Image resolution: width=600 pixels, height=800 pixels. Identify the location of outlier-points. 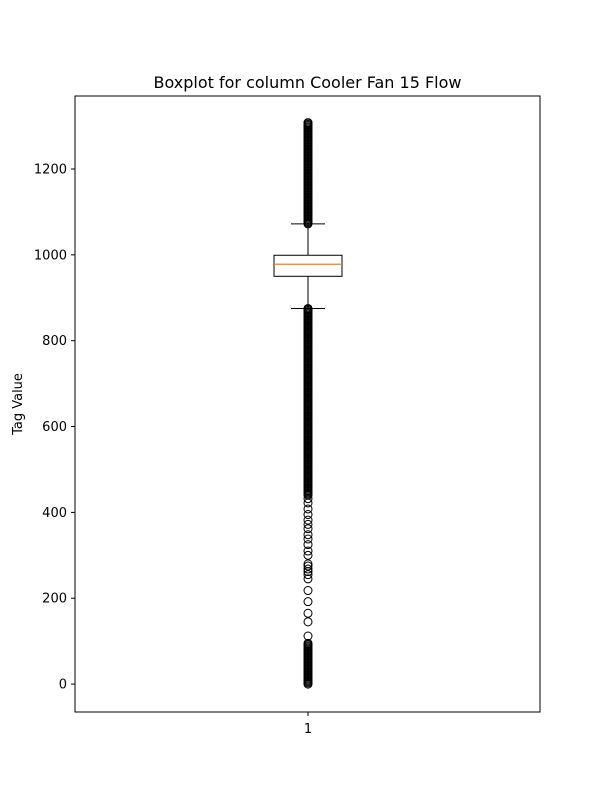
(308, 403).